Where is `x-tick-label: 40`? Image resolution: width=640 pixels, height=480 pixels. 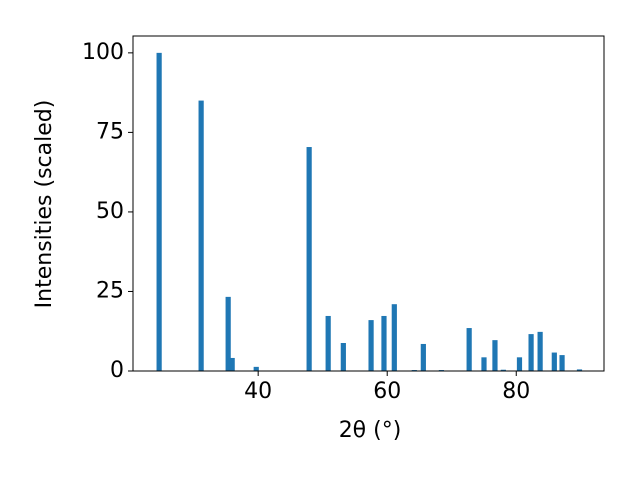 x-tick-label: 40 is located at coordinates (258, 391).